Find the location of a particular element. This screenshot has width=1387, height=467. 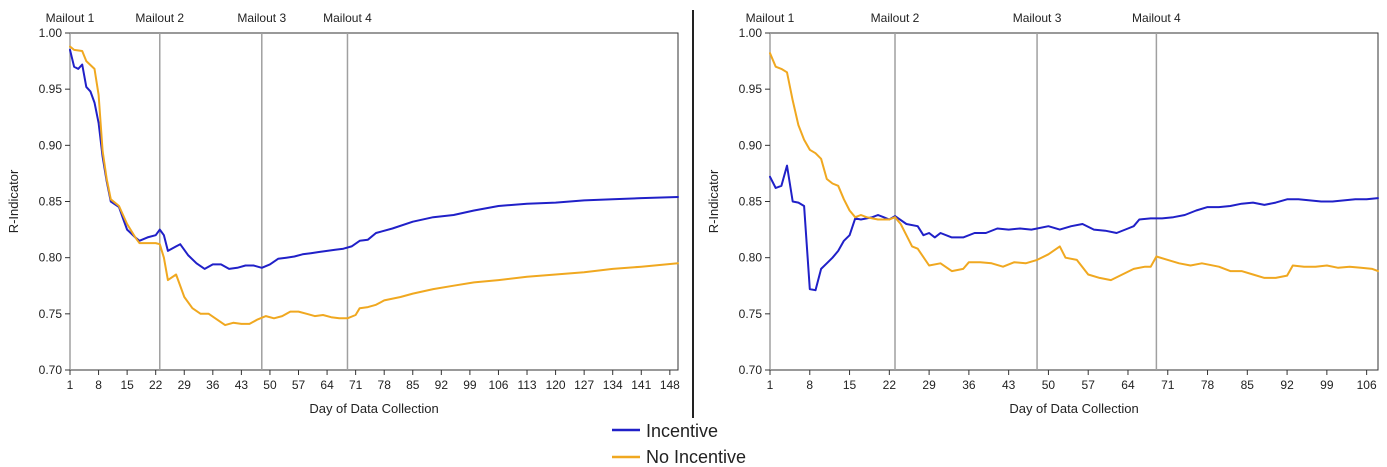

legend-item-no-incentive: No Incentive is located at coordinates (679, 457).